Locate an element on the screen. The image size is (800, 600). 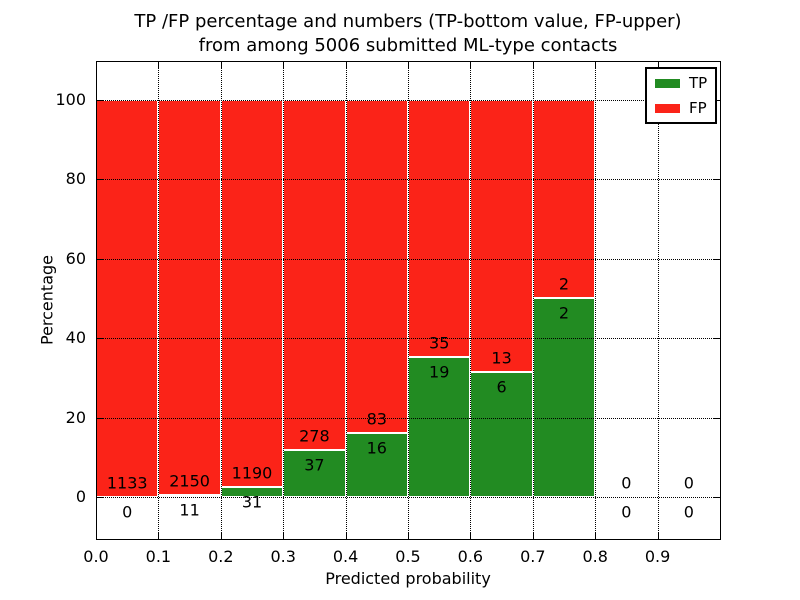
y-tick-label: 0 is located at coordinates (80, 496).